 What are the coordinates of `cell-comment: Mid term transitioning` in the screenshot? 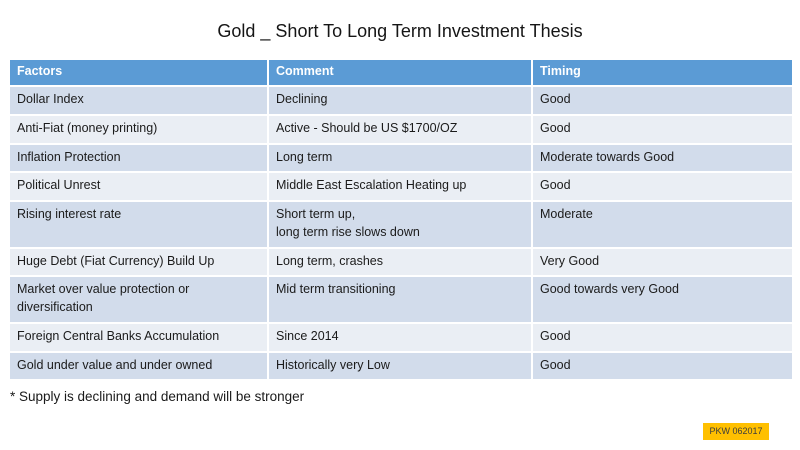 It's located at (400, 299).